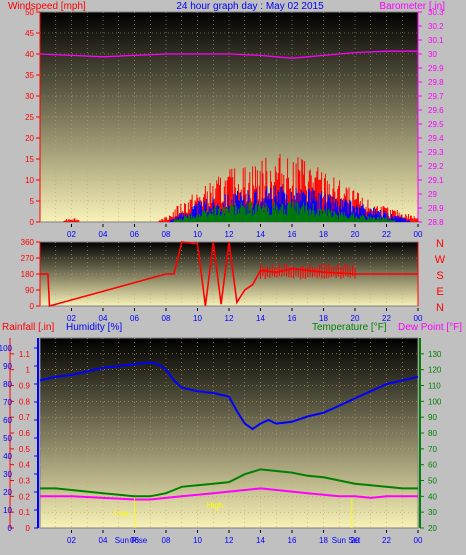 The height and width of the screenshot is (555, 466). What do you see at coordinates (432, 54) in the screenshot?
I see `barometer-tick-label: 30` at bounding box center [432, 54].